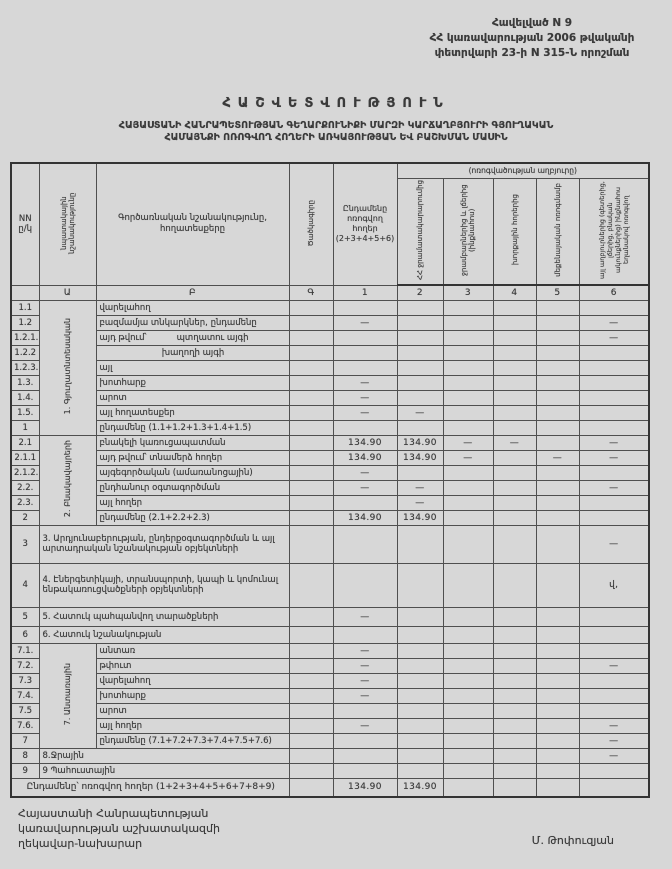  Describe the element at coordinates (192, 502) in the screenshot. I see `row-label: այլ հողեր` at that location.